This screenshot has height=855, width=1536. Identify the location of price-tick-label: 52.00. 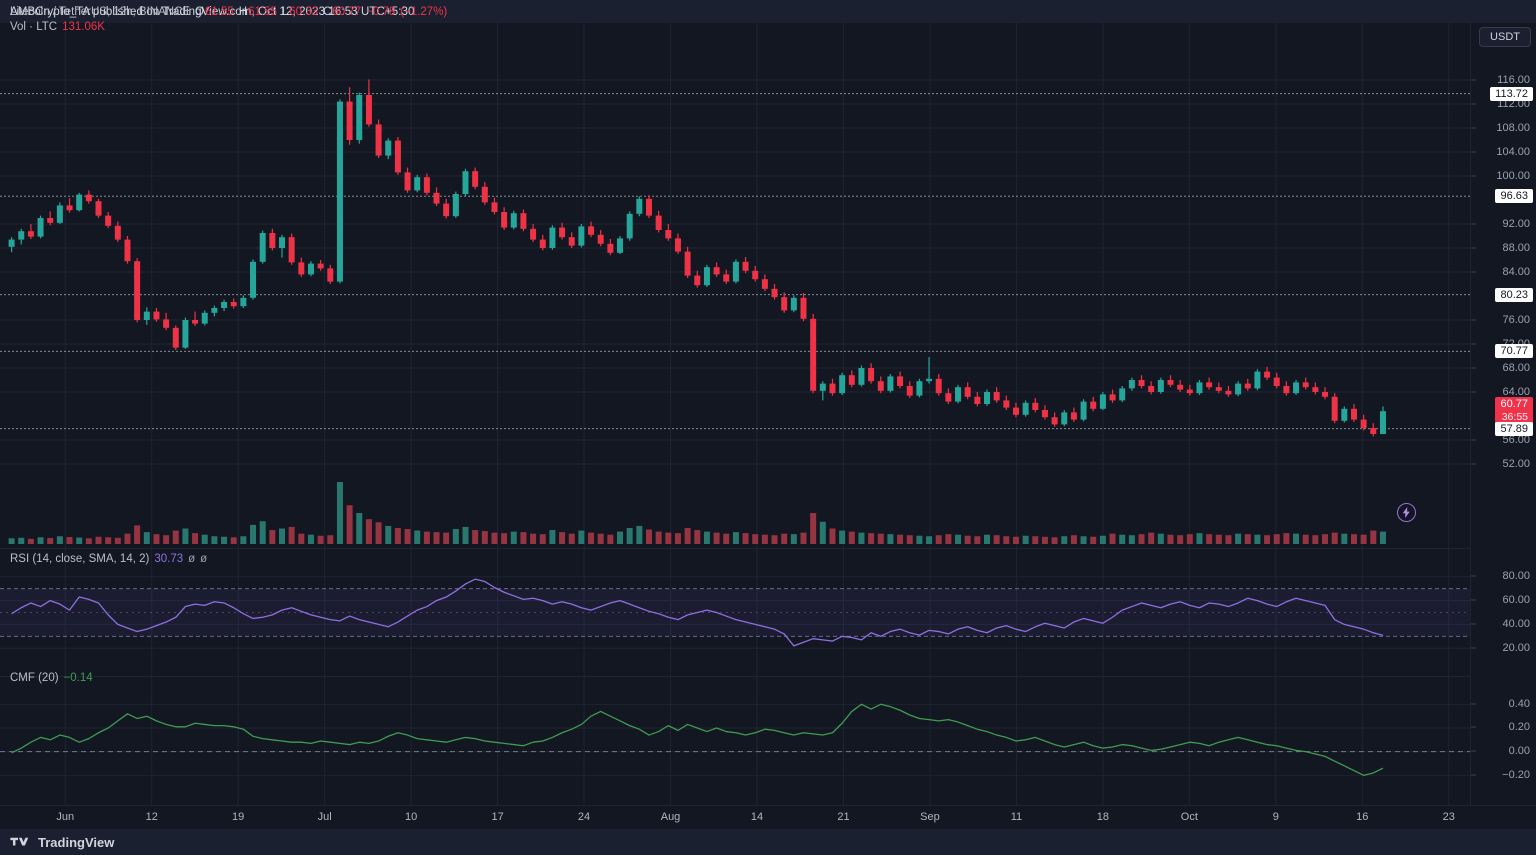
(1516, 464).